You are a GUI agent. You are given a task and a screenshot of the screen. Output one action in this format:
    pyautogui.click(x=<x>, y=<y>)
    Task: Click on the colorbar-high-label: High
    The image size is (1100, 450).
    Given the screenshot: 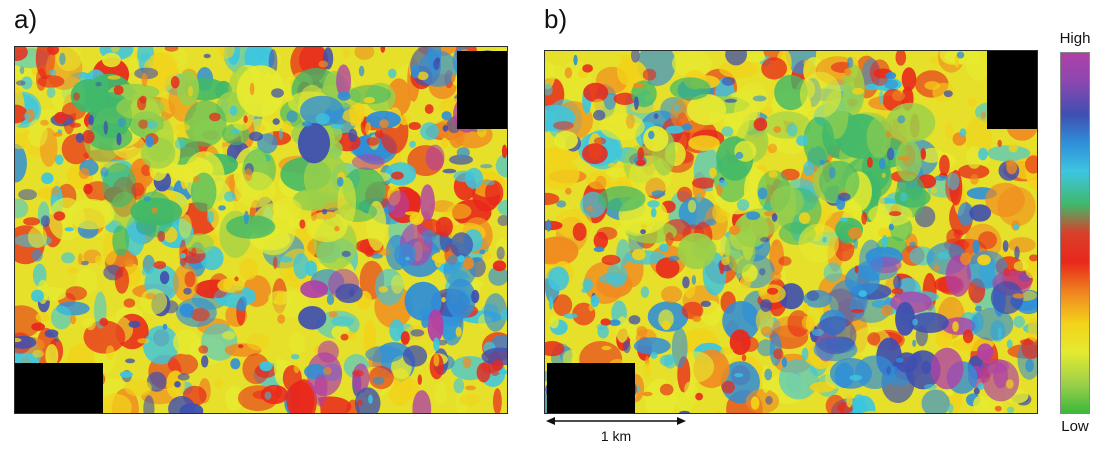 What is the action you would take?
    pyautogui.click(x=1075, y=38)
    